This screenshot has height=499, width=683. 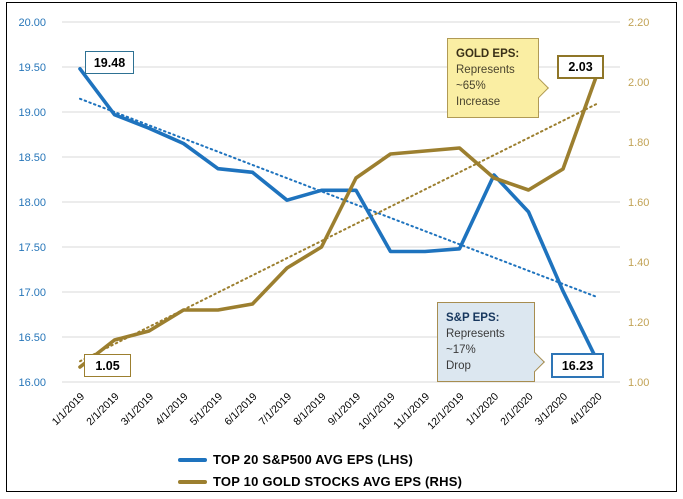 What do you see at coordinates (32, 293) in the screenshot?
I see `left-axis-tick-label: 17.00` at bounding box center [32, 293].